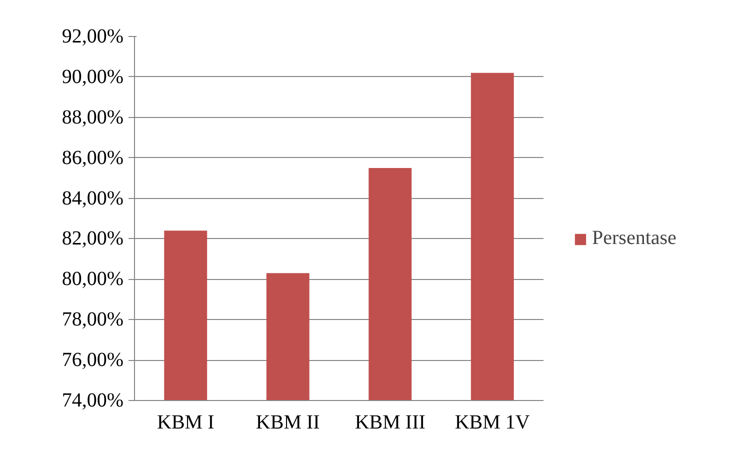 This screenshot has width=732, height=457. What do you see at coordinates (185, 423) in the screenshot?
I see `x-tick-label: KBM I` at bounding box center [185, 423].